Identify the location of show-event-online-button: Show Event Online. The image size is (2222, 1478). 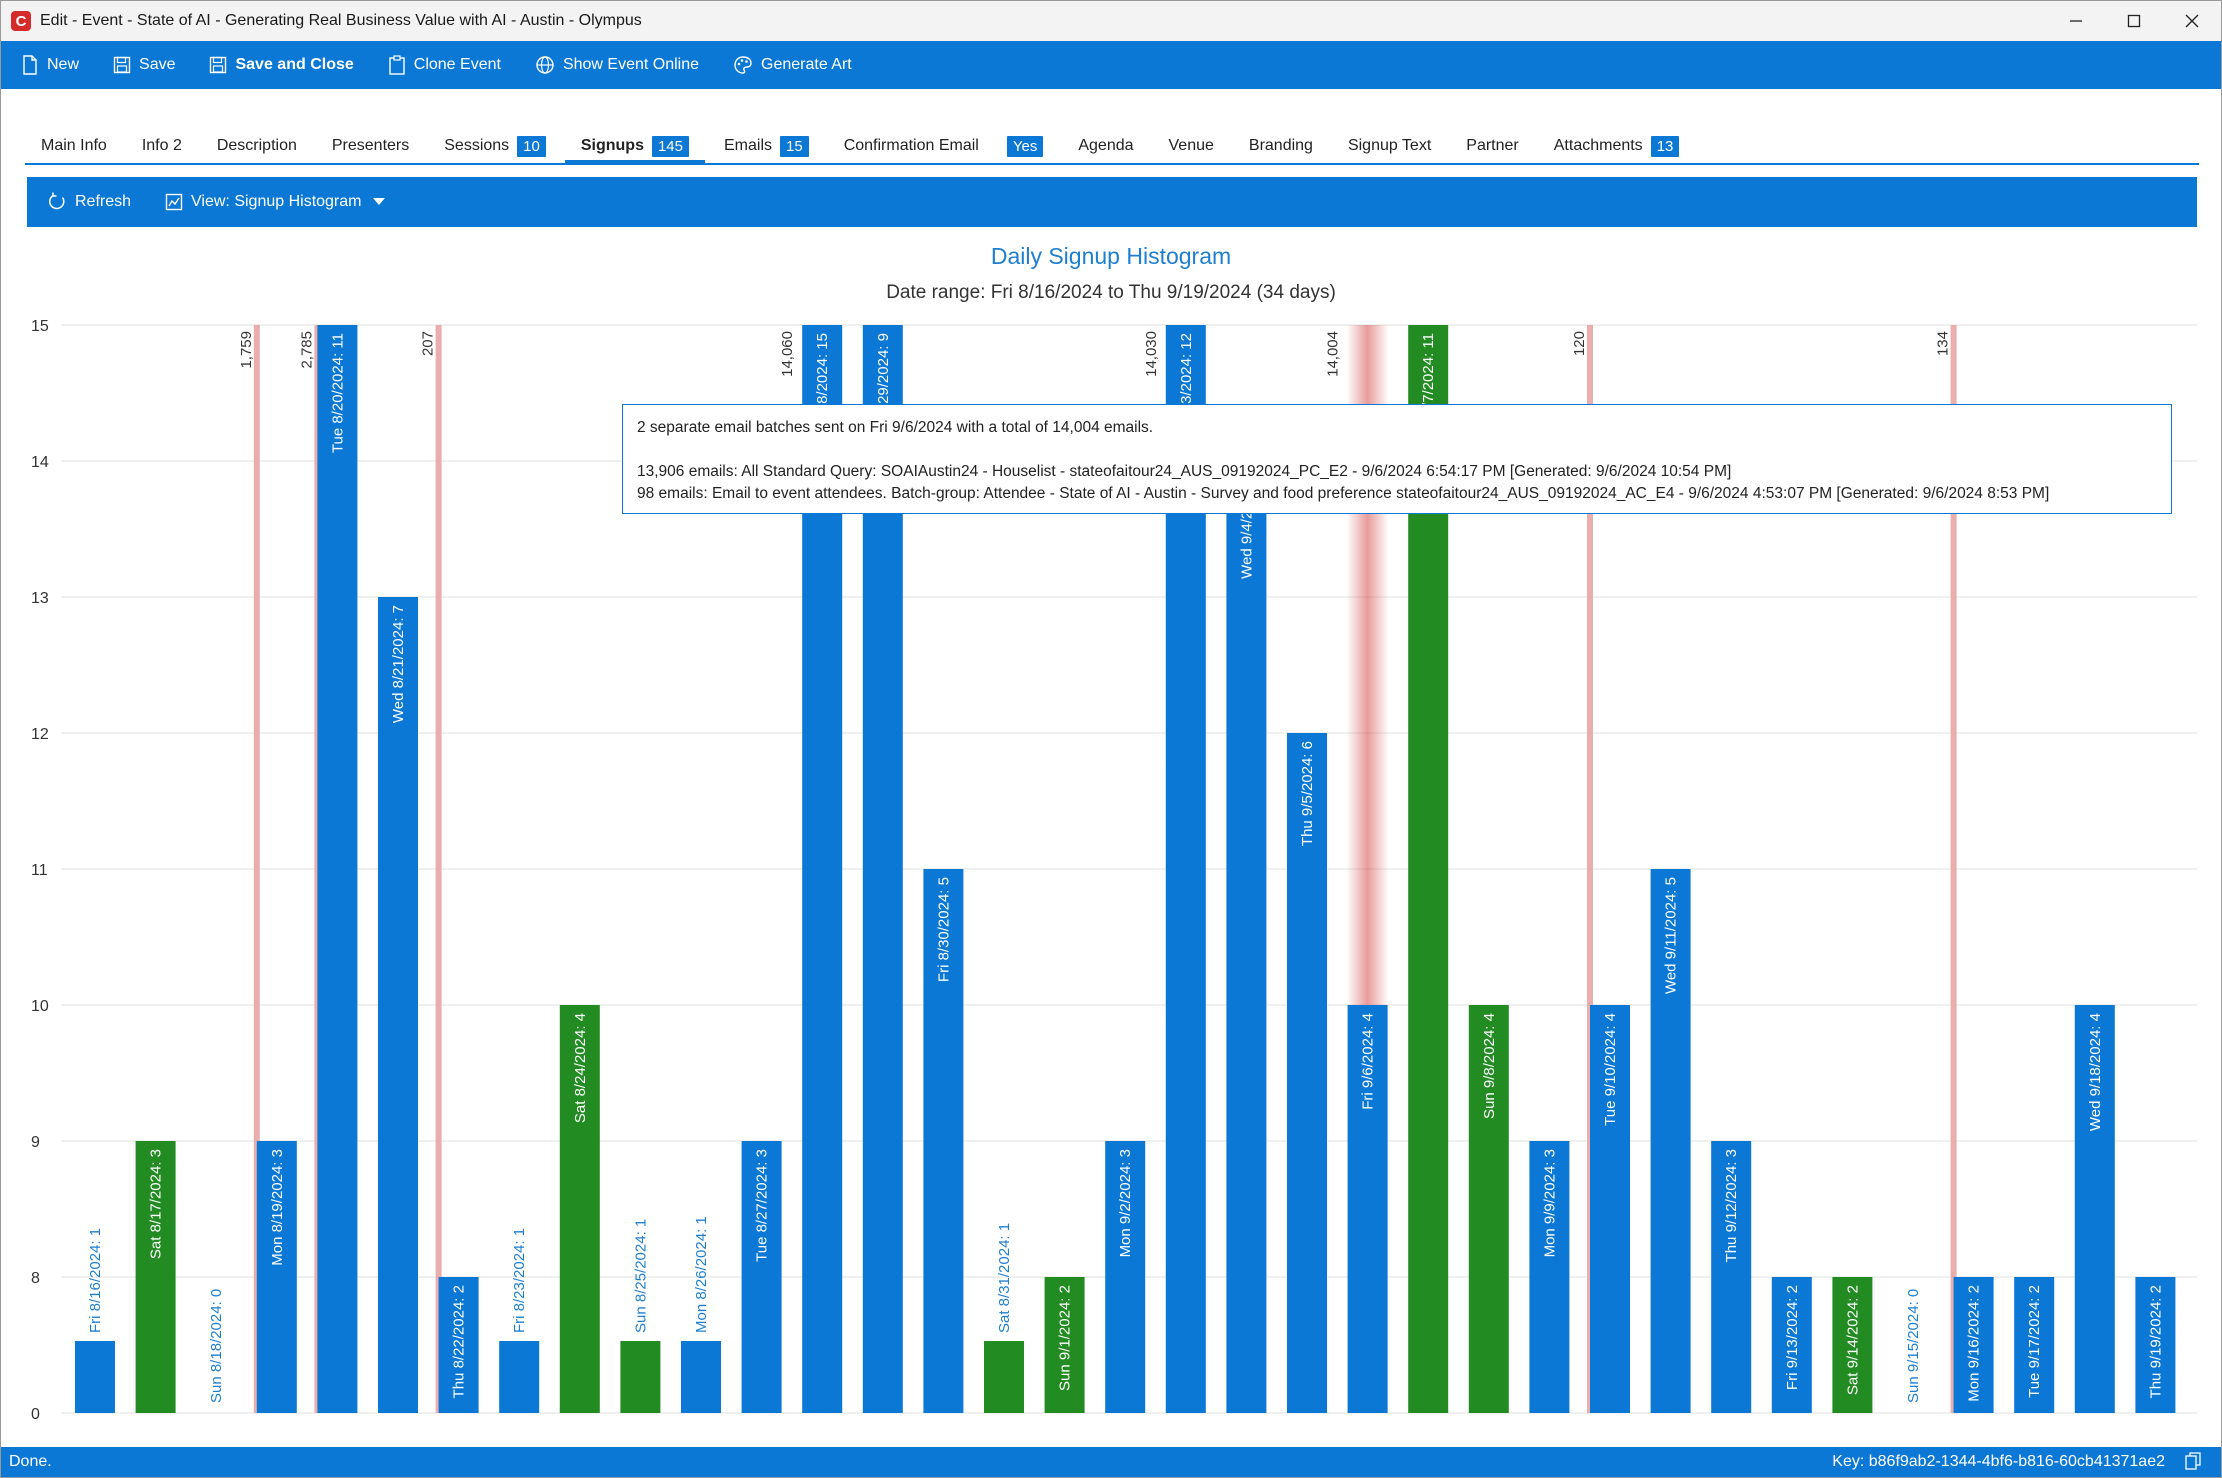
(617, 65).